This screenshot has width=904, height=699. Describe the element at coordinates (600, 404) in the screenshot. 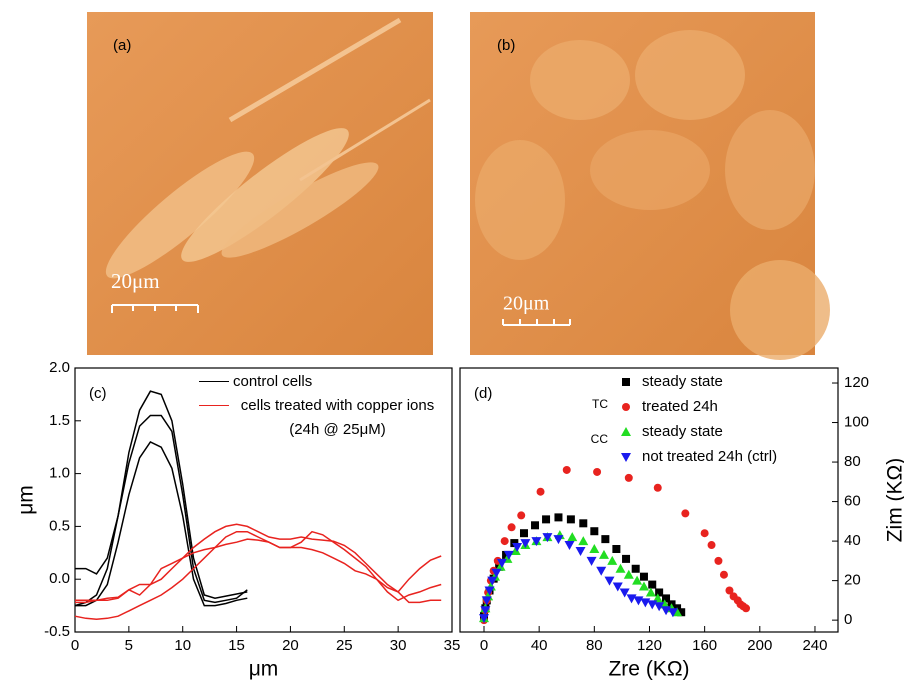

I see `annotation: TC` at that location.